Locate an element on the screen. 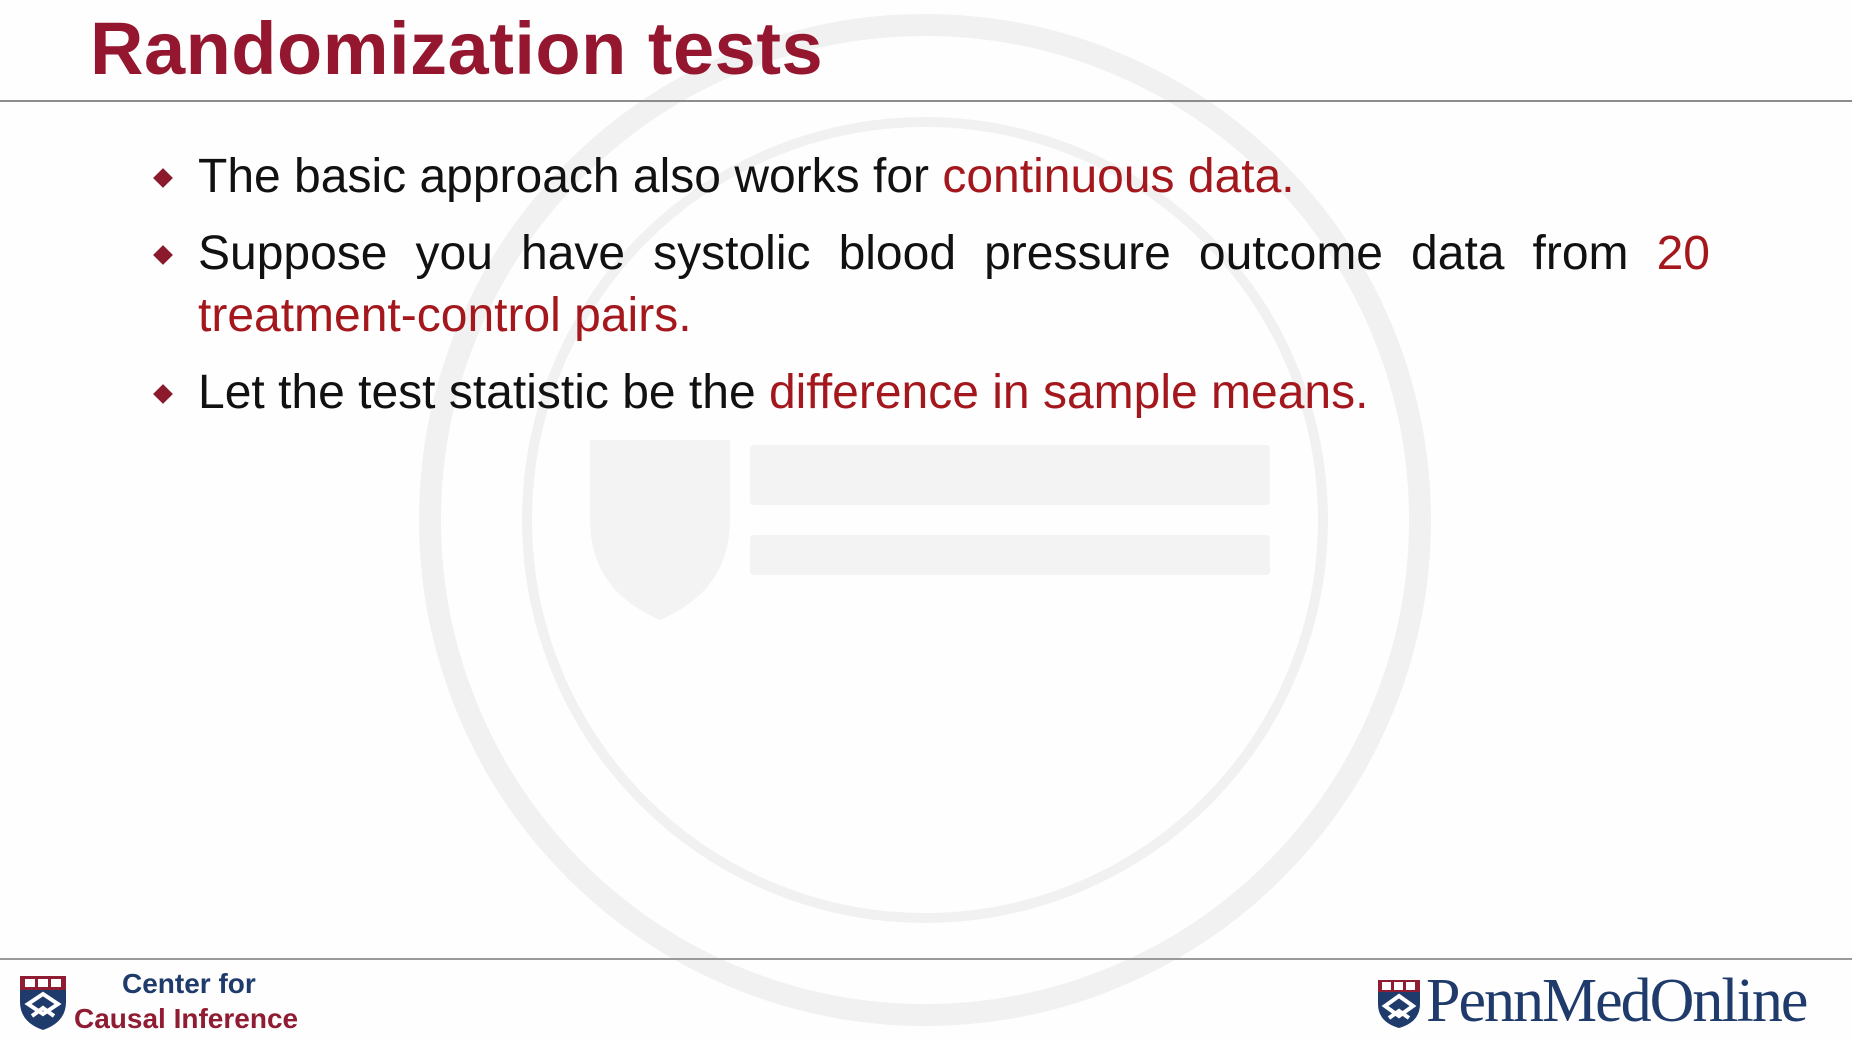 This screenshot has width=1852, height=1042. slide-title: Randomization tests is located at coordinates (457, 48).